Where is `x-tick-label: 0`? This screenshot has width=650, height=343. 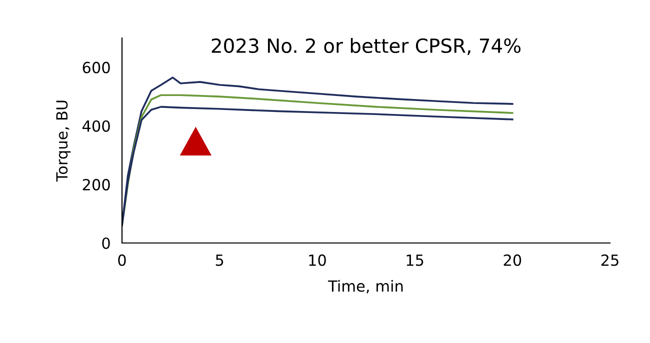 x-tick-label: 0 is located at coordinates (122, 260).